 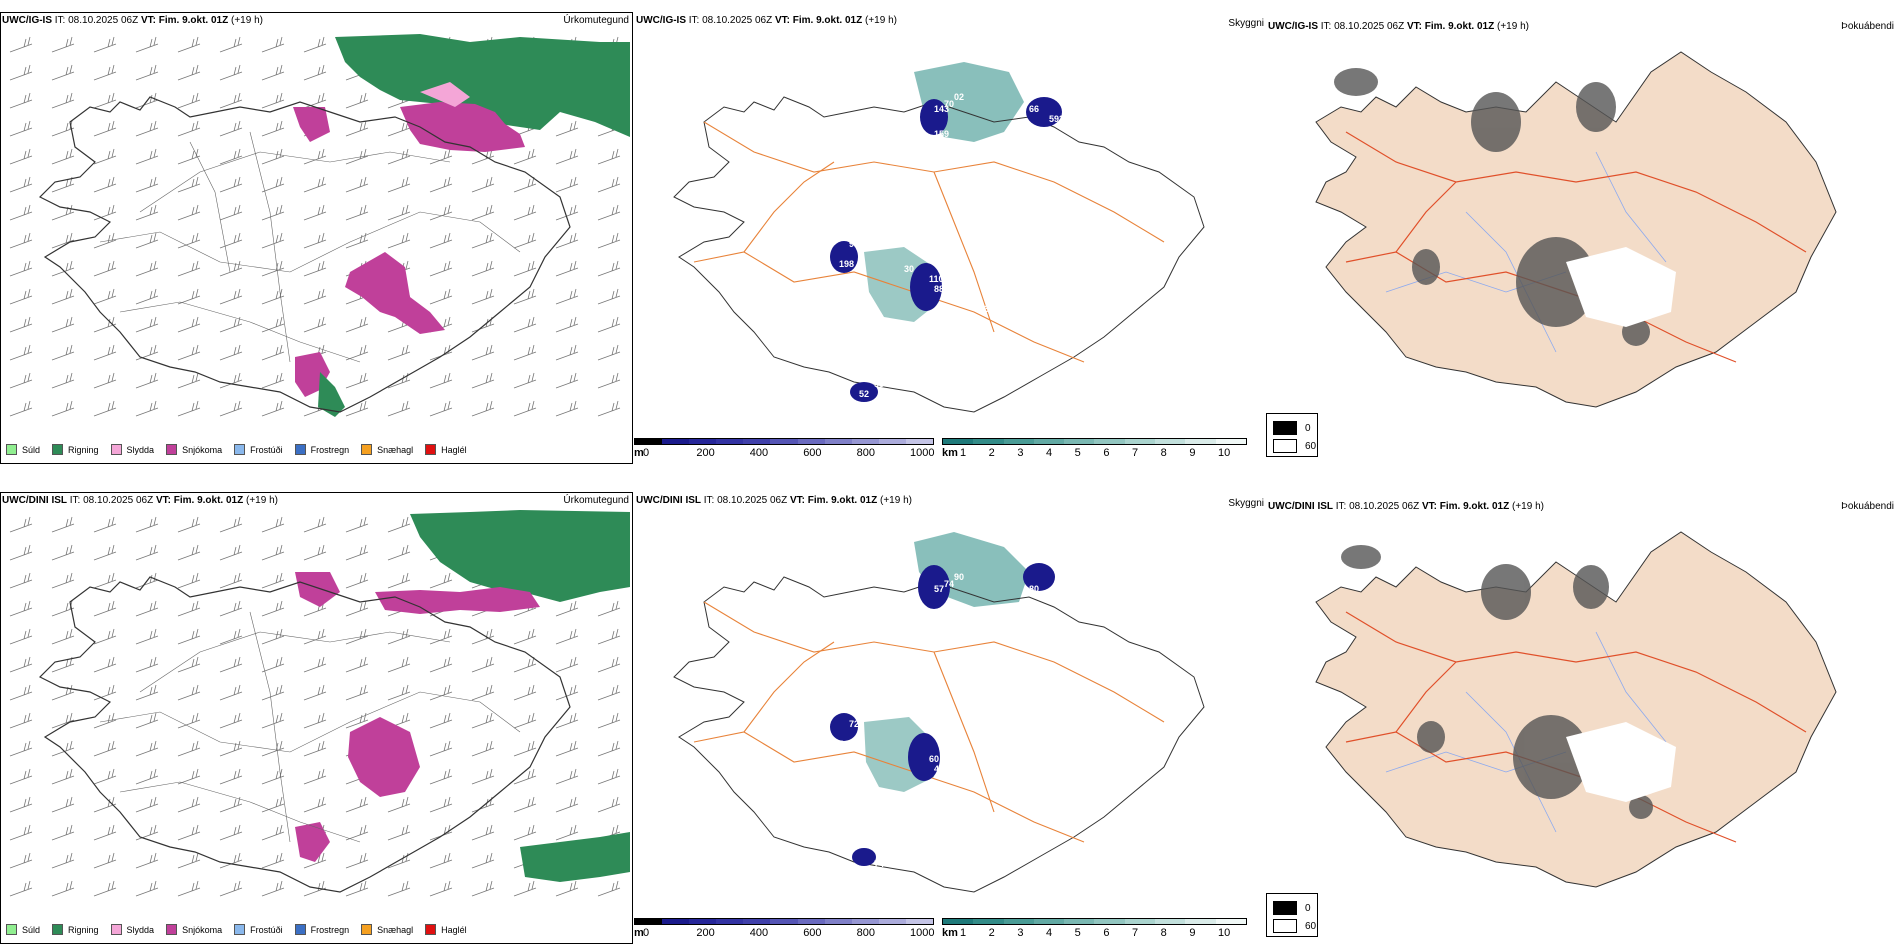 What do you see at coordinates (1135, 453) in the screenshot?
I see `colorbar-tick: 7` at bounding box center [1135, 453].